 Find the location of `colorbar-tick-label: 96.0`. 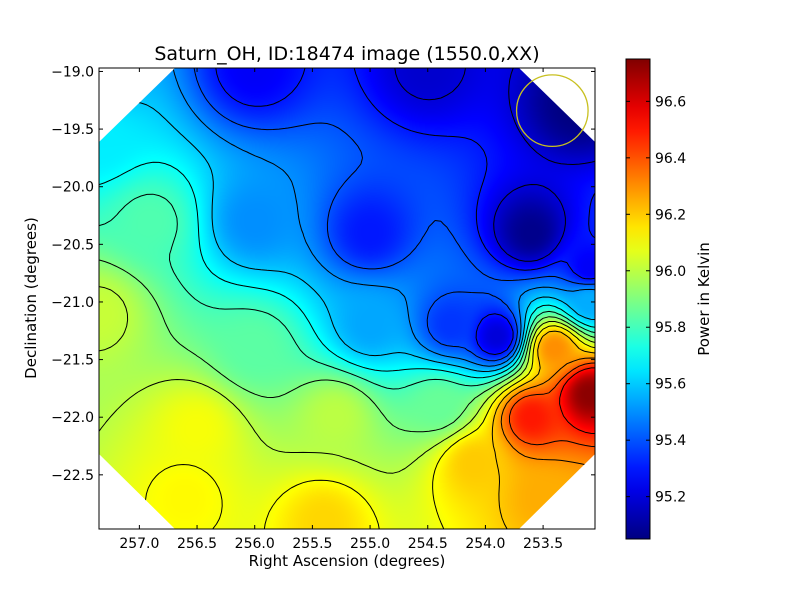

colorbar-tick-label: 96.0 is located at coordinates (670, 272).